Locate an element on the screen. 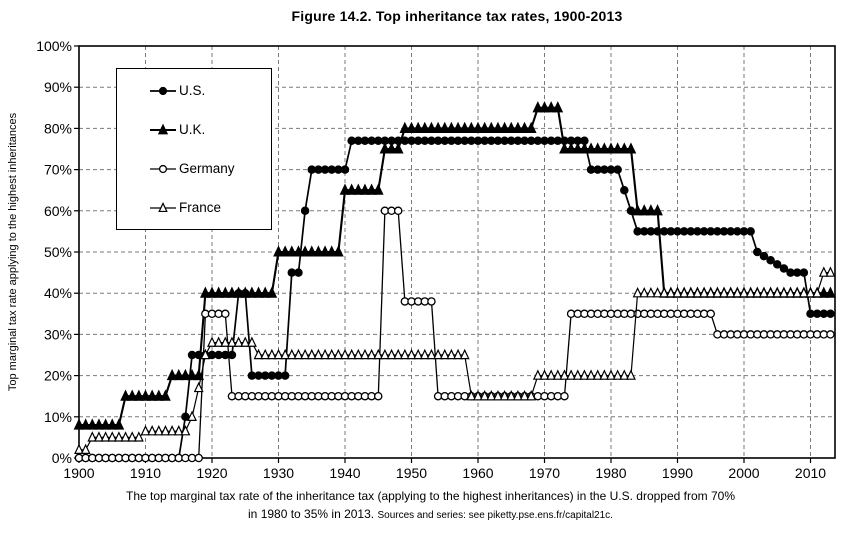 The height and width of the screenshot is (540, 861). legend-marker-uk-icon is located at coordinates (163, 128).